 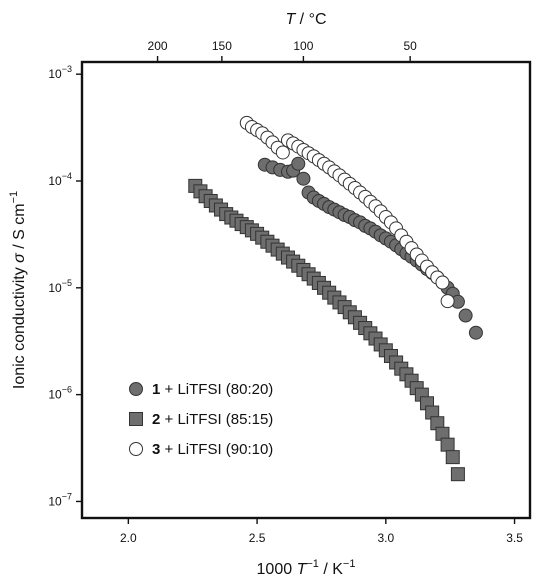 I want to click on y-axis-title: Ionic conductivity σ / S cm−1, so click(x=18, y=290).